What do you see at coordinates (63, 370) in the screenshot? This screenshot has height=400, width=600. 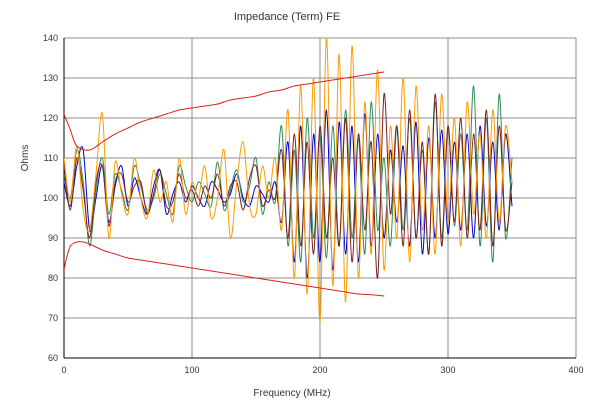 I see `x-tick-label-0: 0` at bounding box center [63, 370].